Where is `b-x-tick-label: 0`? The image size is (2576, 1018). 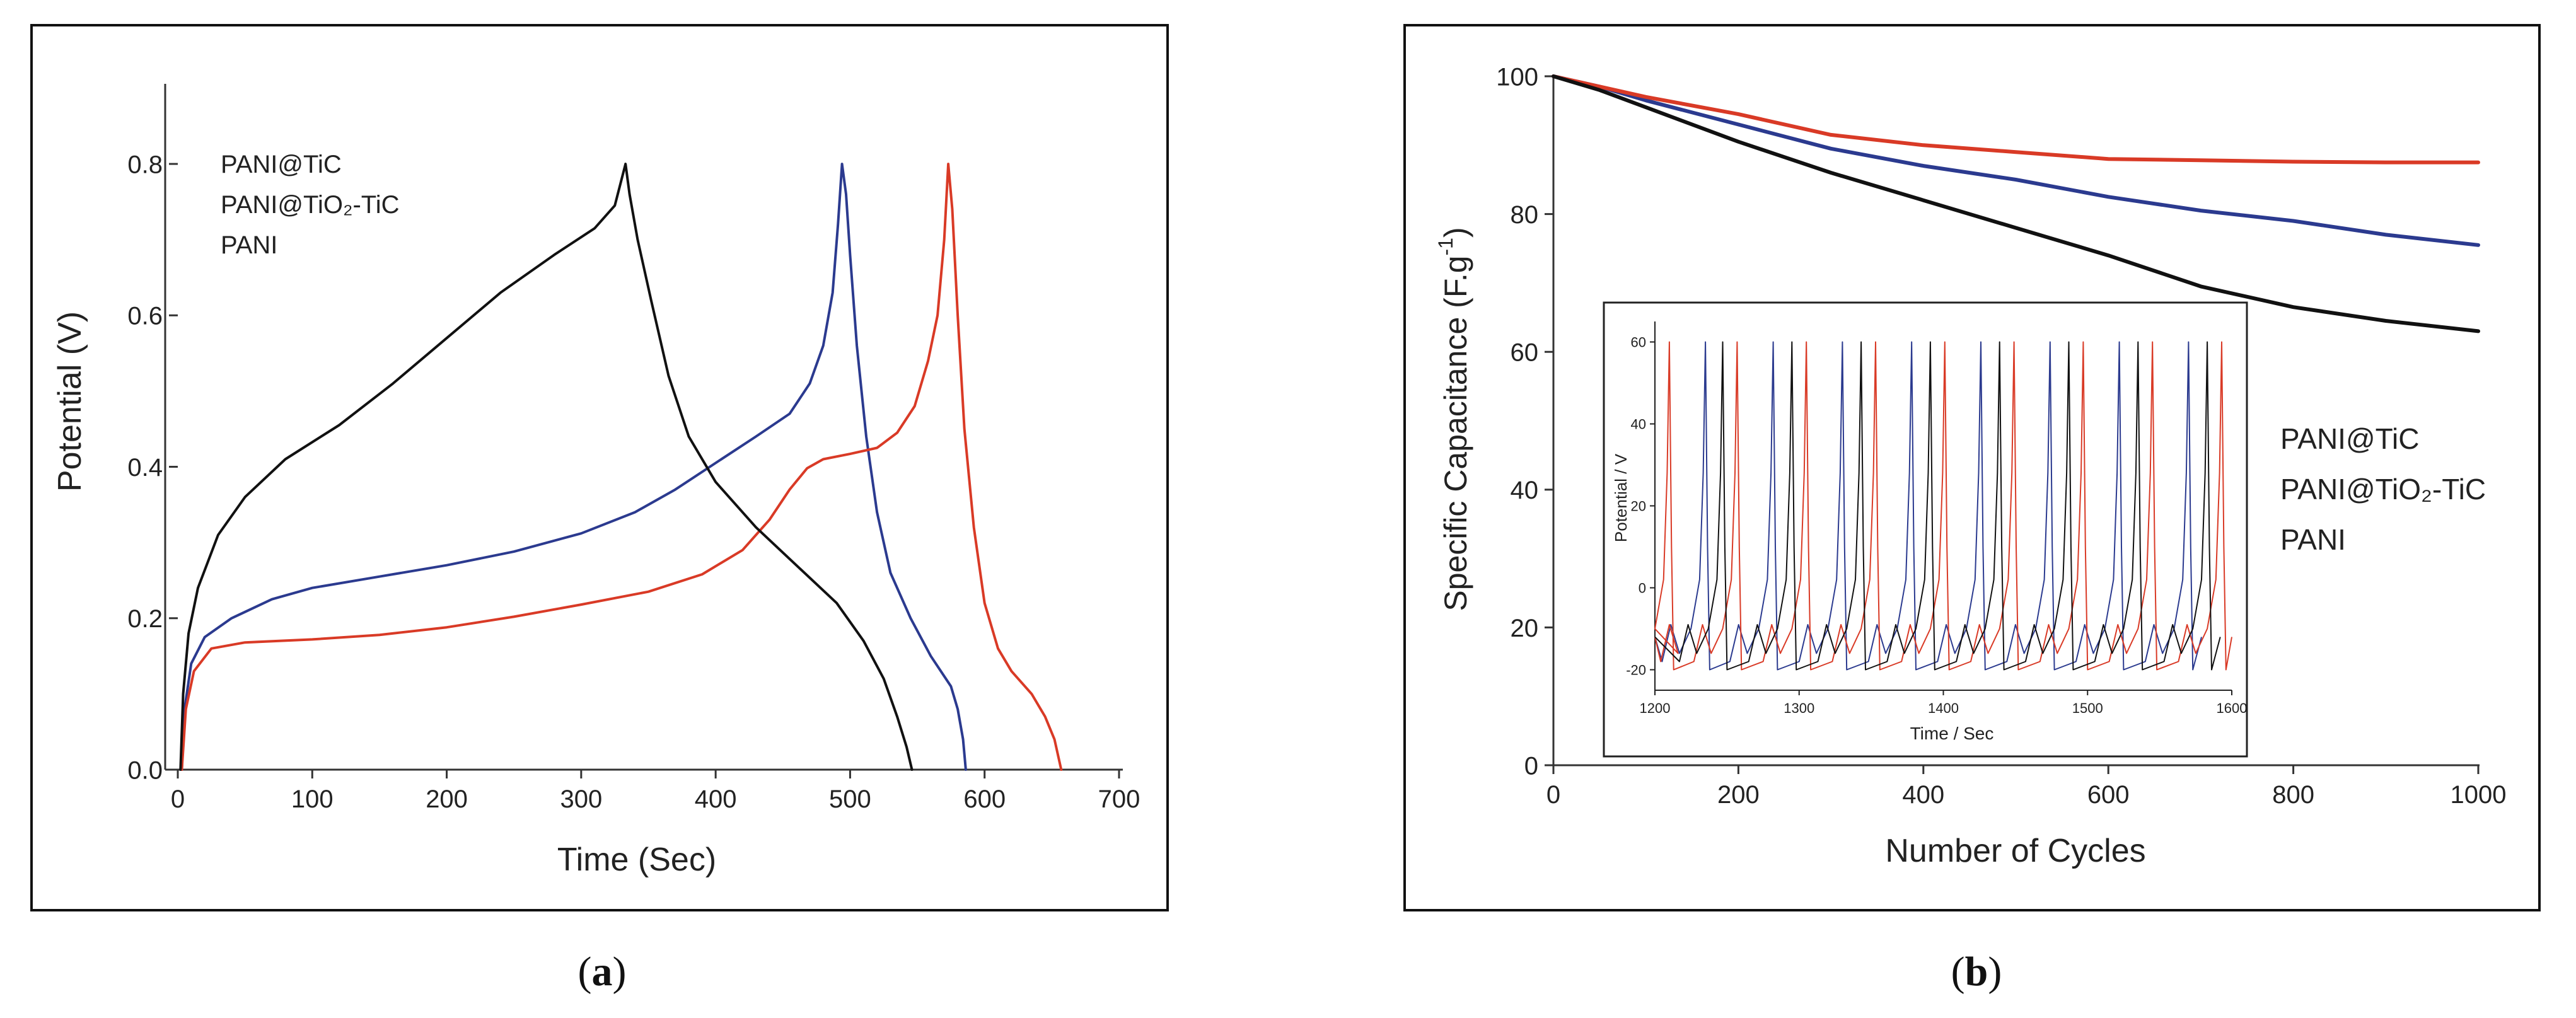 b-x-tick-label: 0 is located at coordinates (1553, 795).